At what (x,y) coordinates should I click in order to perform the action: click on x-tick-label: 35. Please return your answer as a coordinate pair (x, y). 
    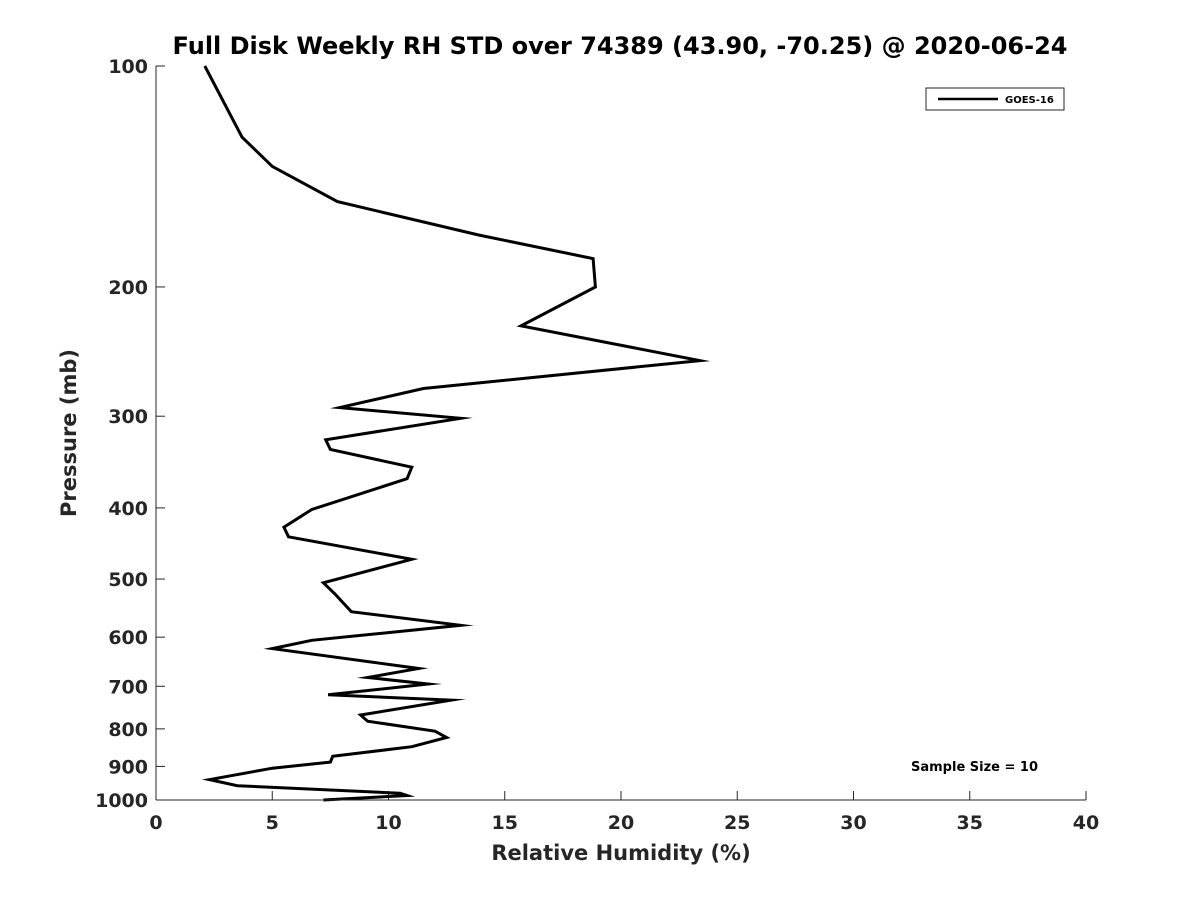
    Looking at the image, I should click on (970, 823).